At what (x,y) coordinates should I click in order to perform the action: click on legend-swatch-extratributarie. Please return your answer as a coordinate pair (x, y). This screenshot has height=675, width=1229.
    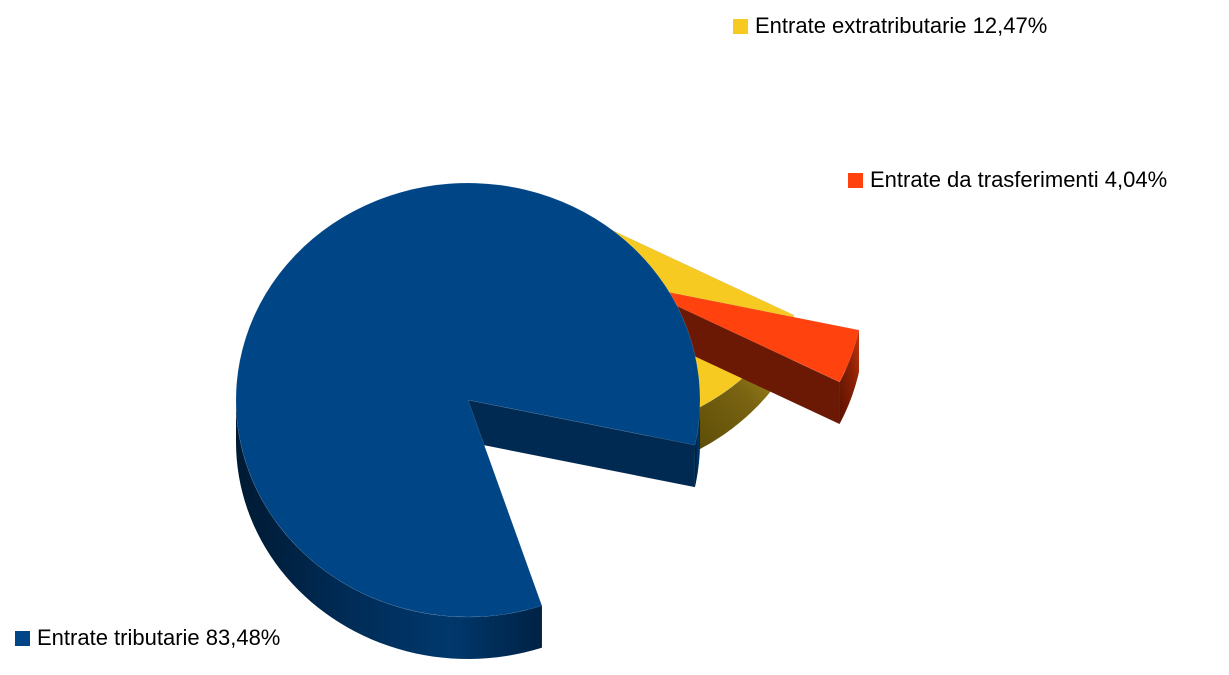
    Looking at the image, I should click on (740, 26).